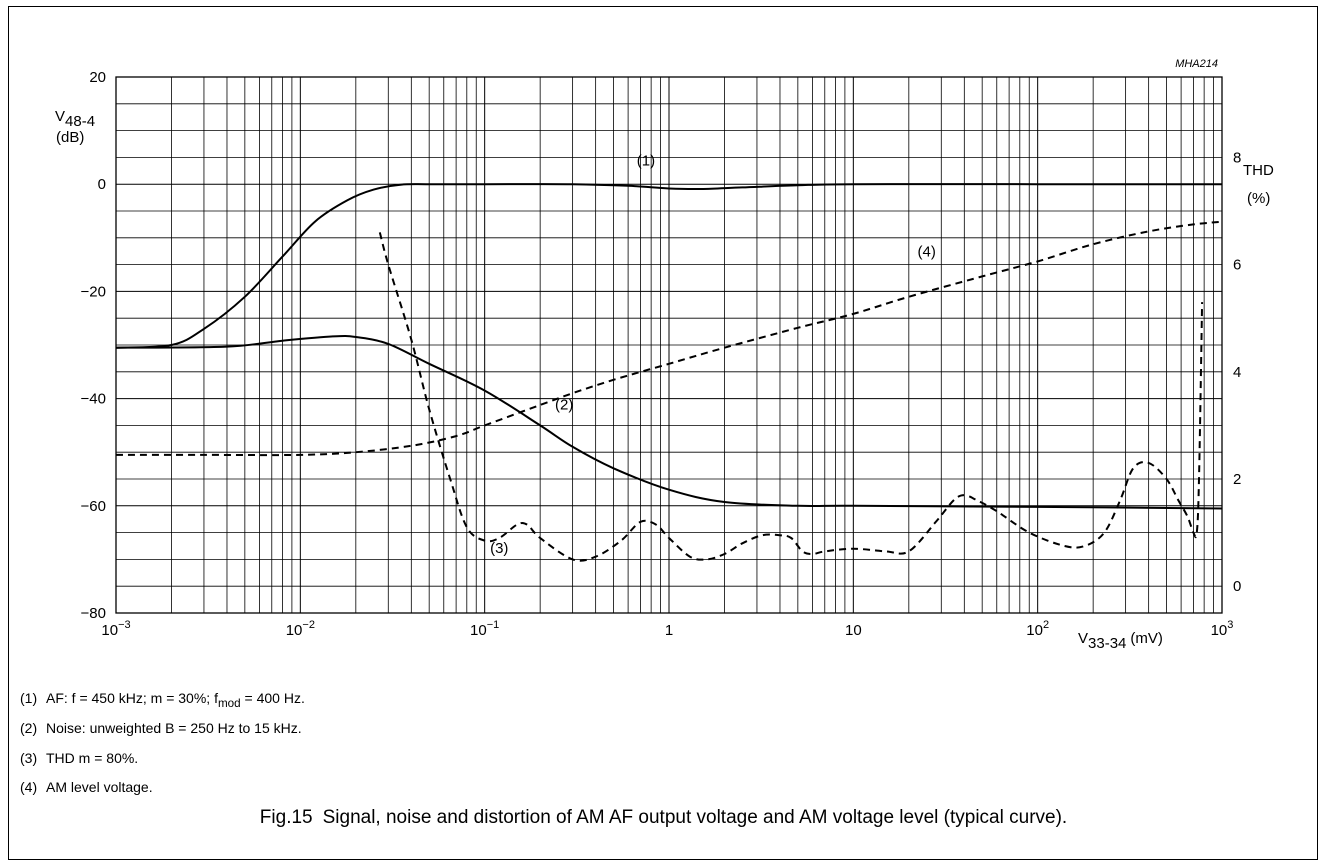 This screenshot has height=868, width=1327. Describe the element at coordinates (93, 291) in the screenshot. I see `y-left-tick-label: −20` at that location.